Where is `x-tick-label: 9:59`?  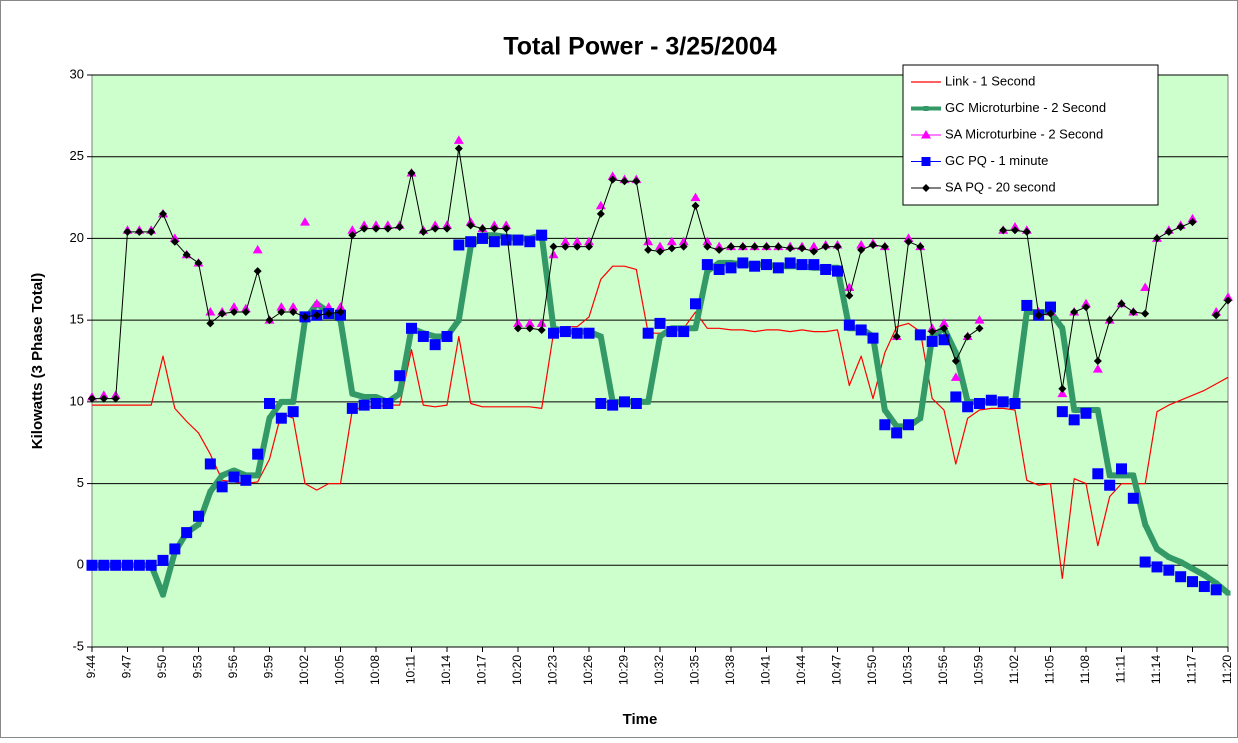 x-tick-label: 9:59 is located at coordinates (269, 667).